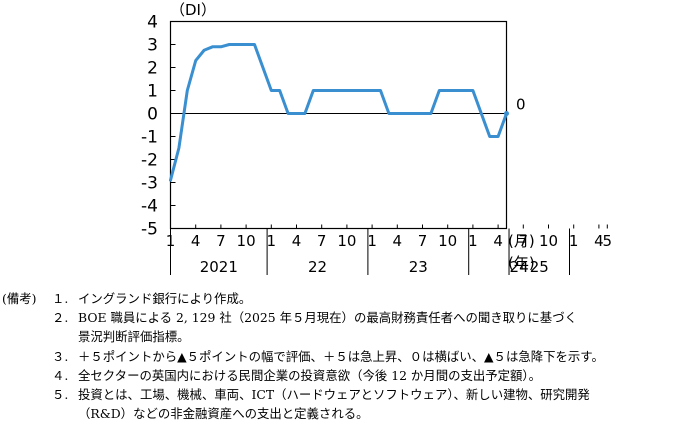  What do you see at coordinates (152, 69) in the screenshot?
I see `y-tick-label: 2` at bounding box center [152, 69].